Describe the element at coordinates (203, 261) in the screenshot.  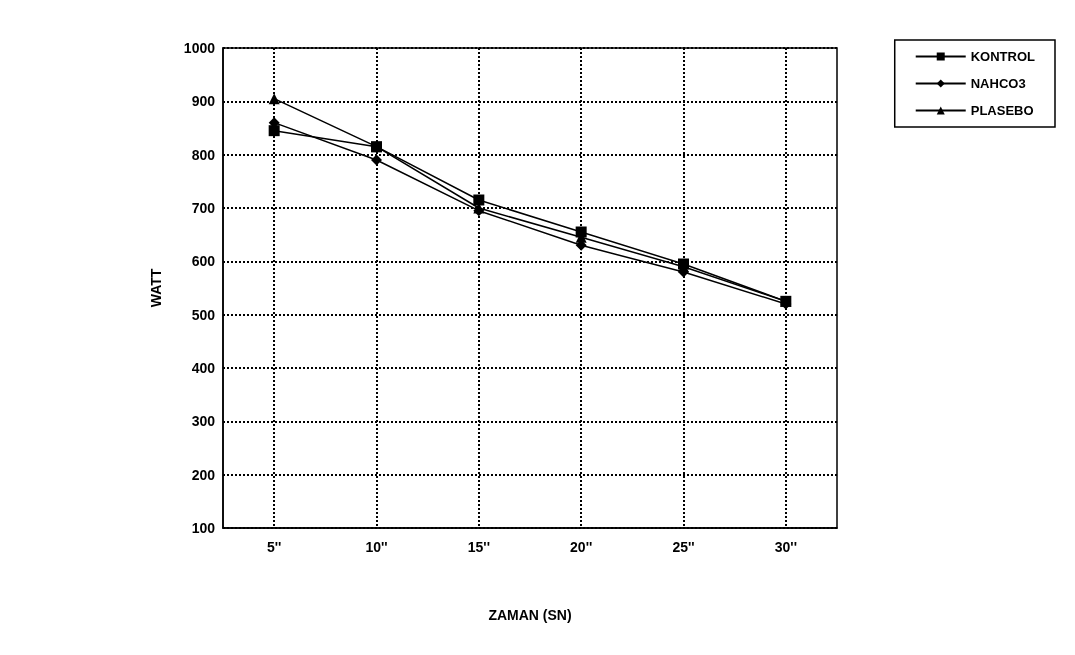
I see `y-tick-label: 600` at that location.